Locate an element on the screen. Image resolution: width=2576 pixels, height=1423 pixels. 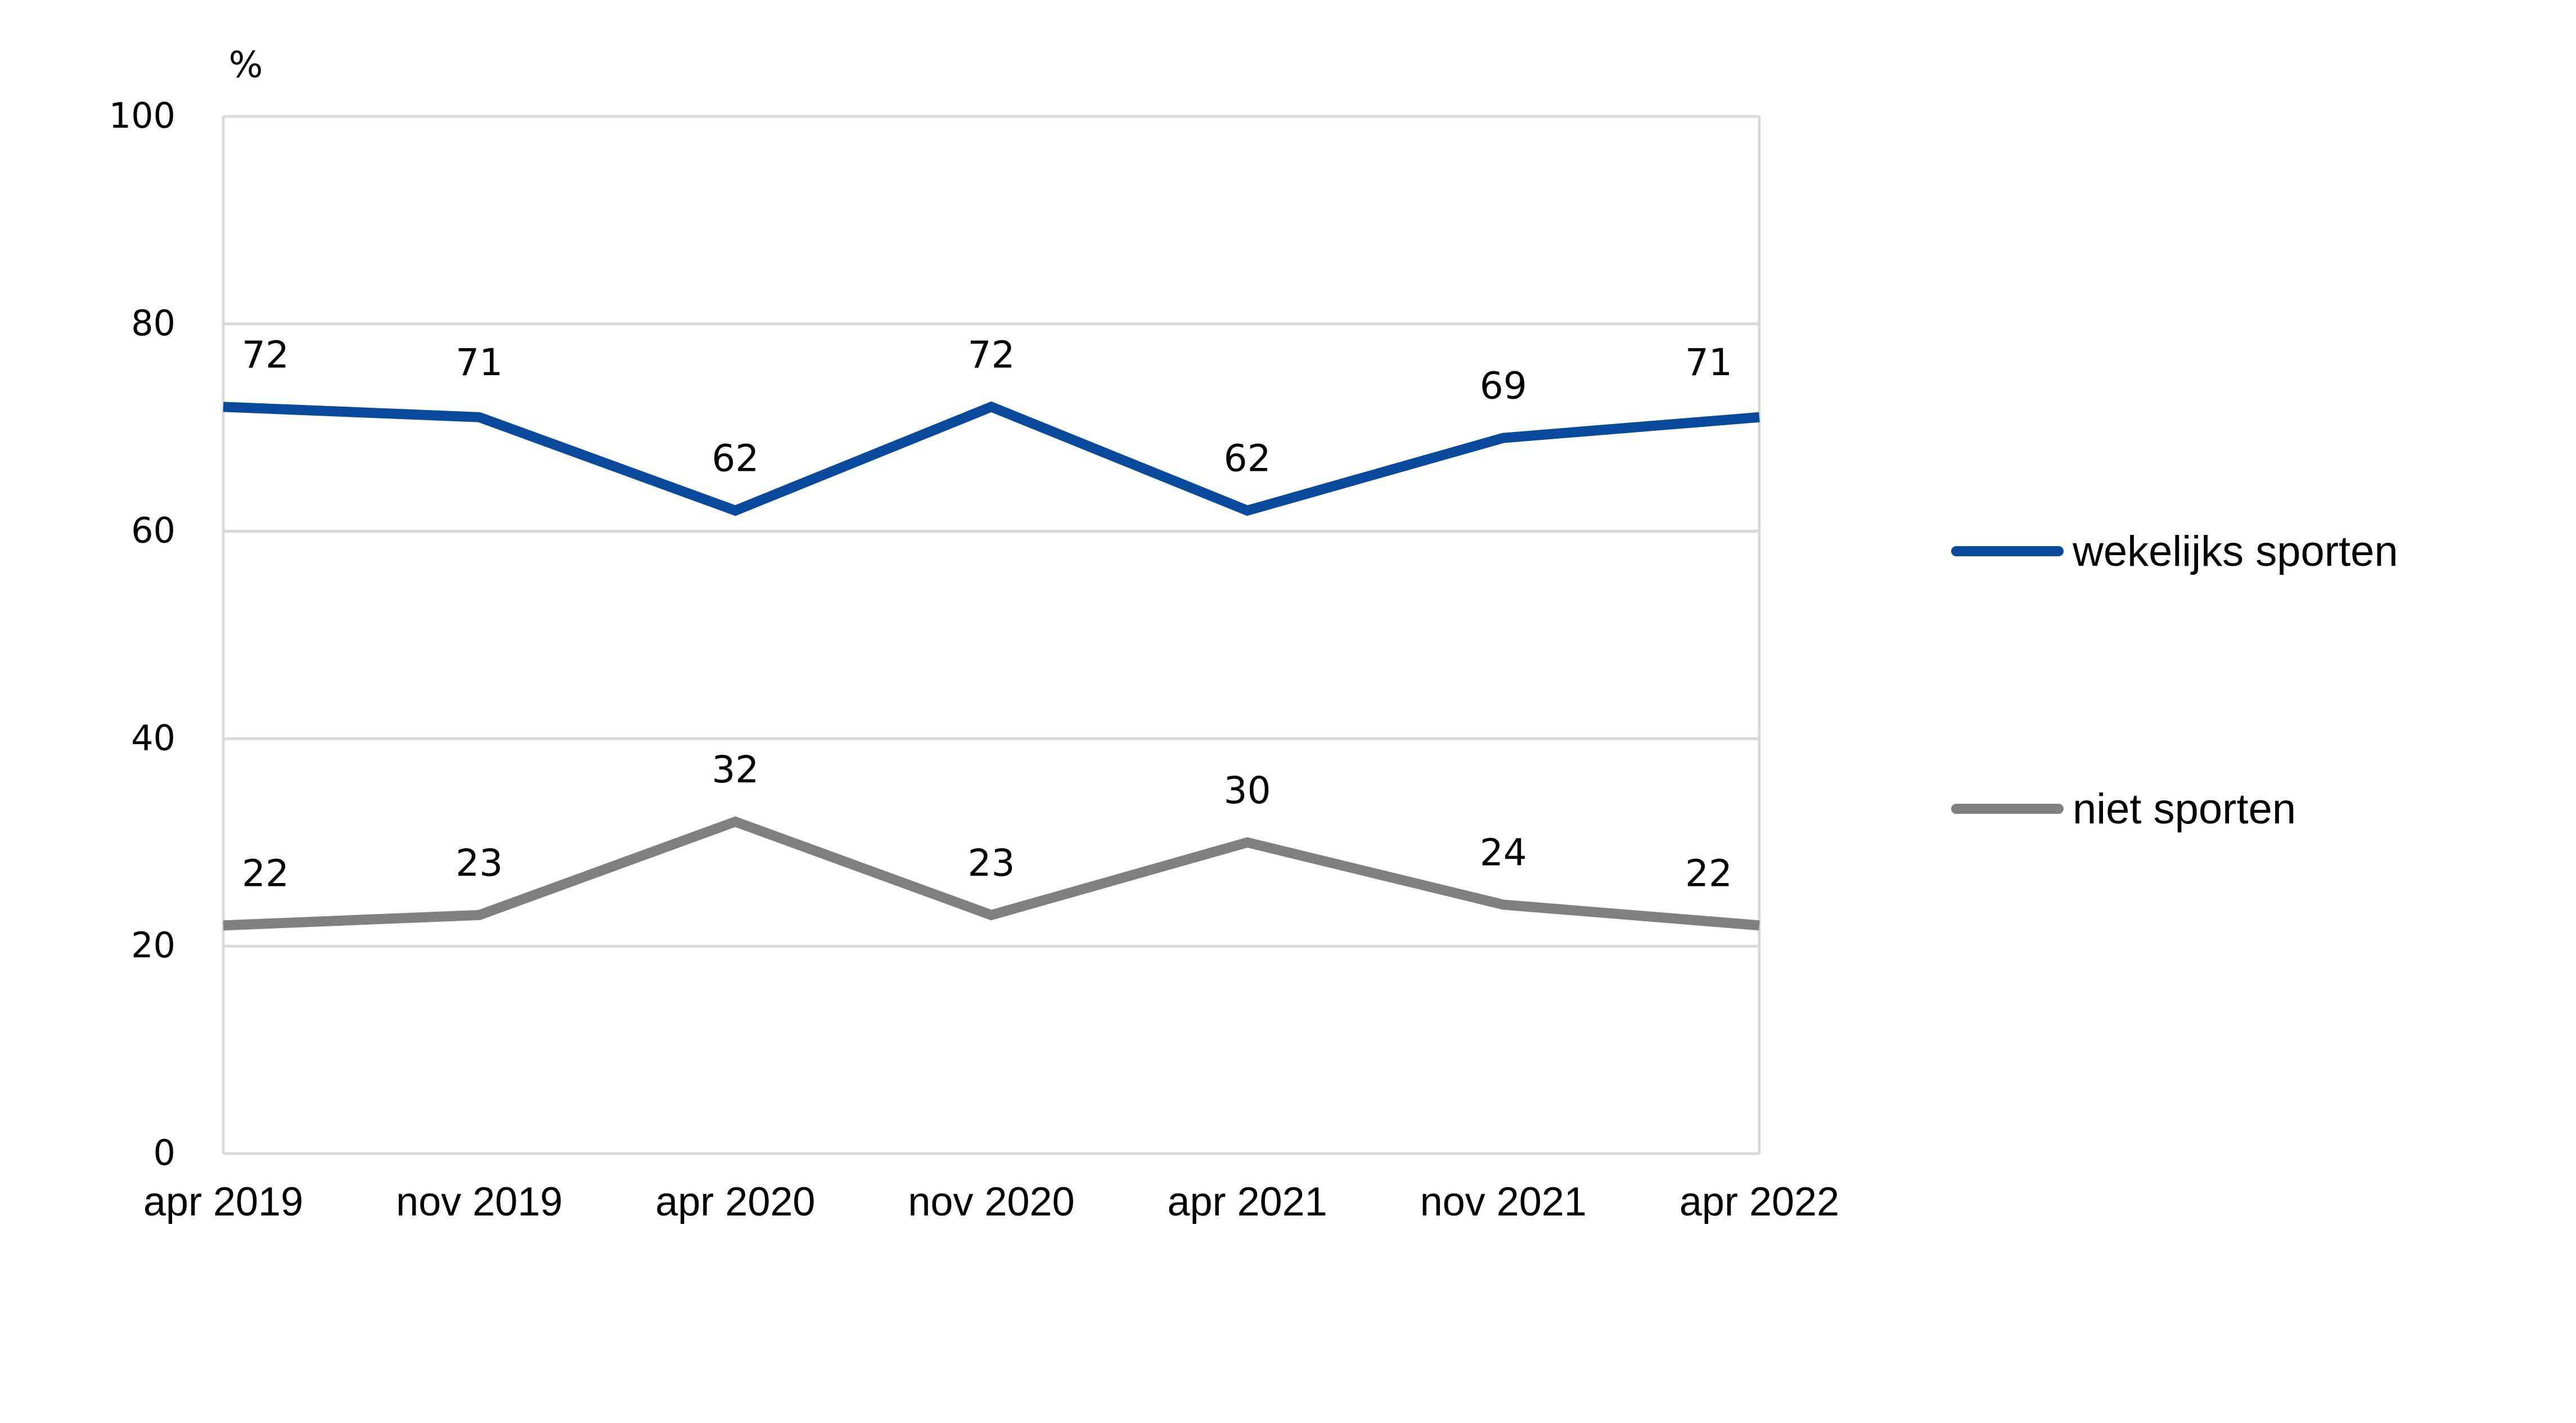
y-axis-unit-label: % is located at coordinates (246, 65).